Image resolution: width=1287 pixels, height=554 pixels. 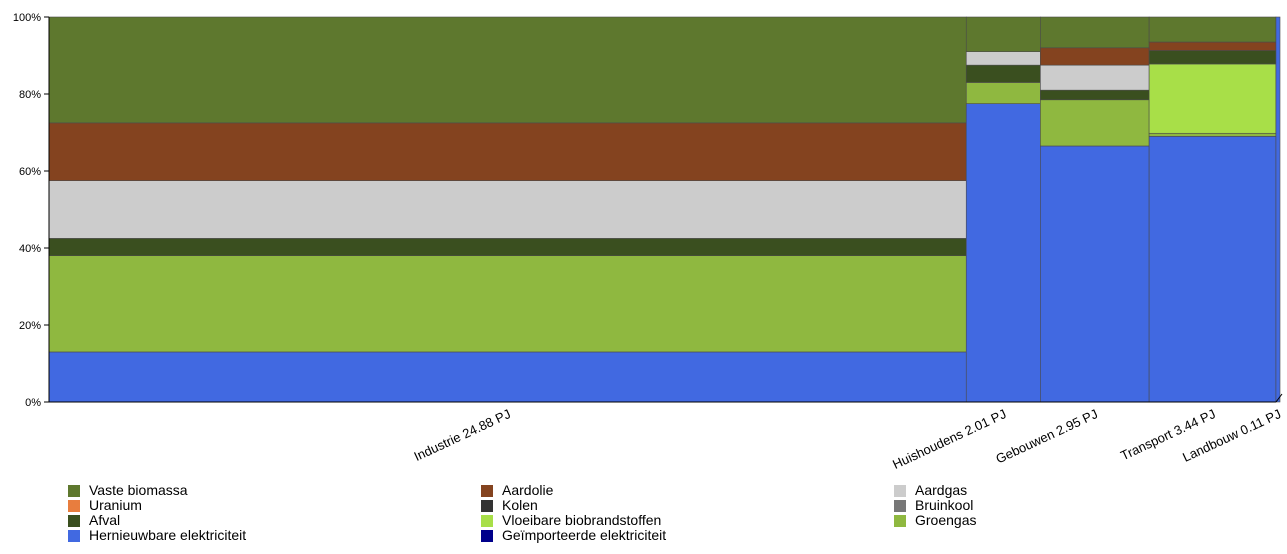 What do you see at coordinates (528, 490) in the screenshot?
I see `legend-label: Aardolie` at bounding box center [528, 490].